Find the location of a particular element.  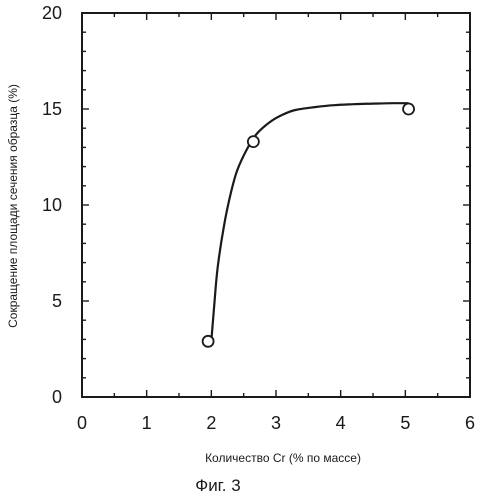

x-tick-label: 6 is located at coordinates (470, 423).